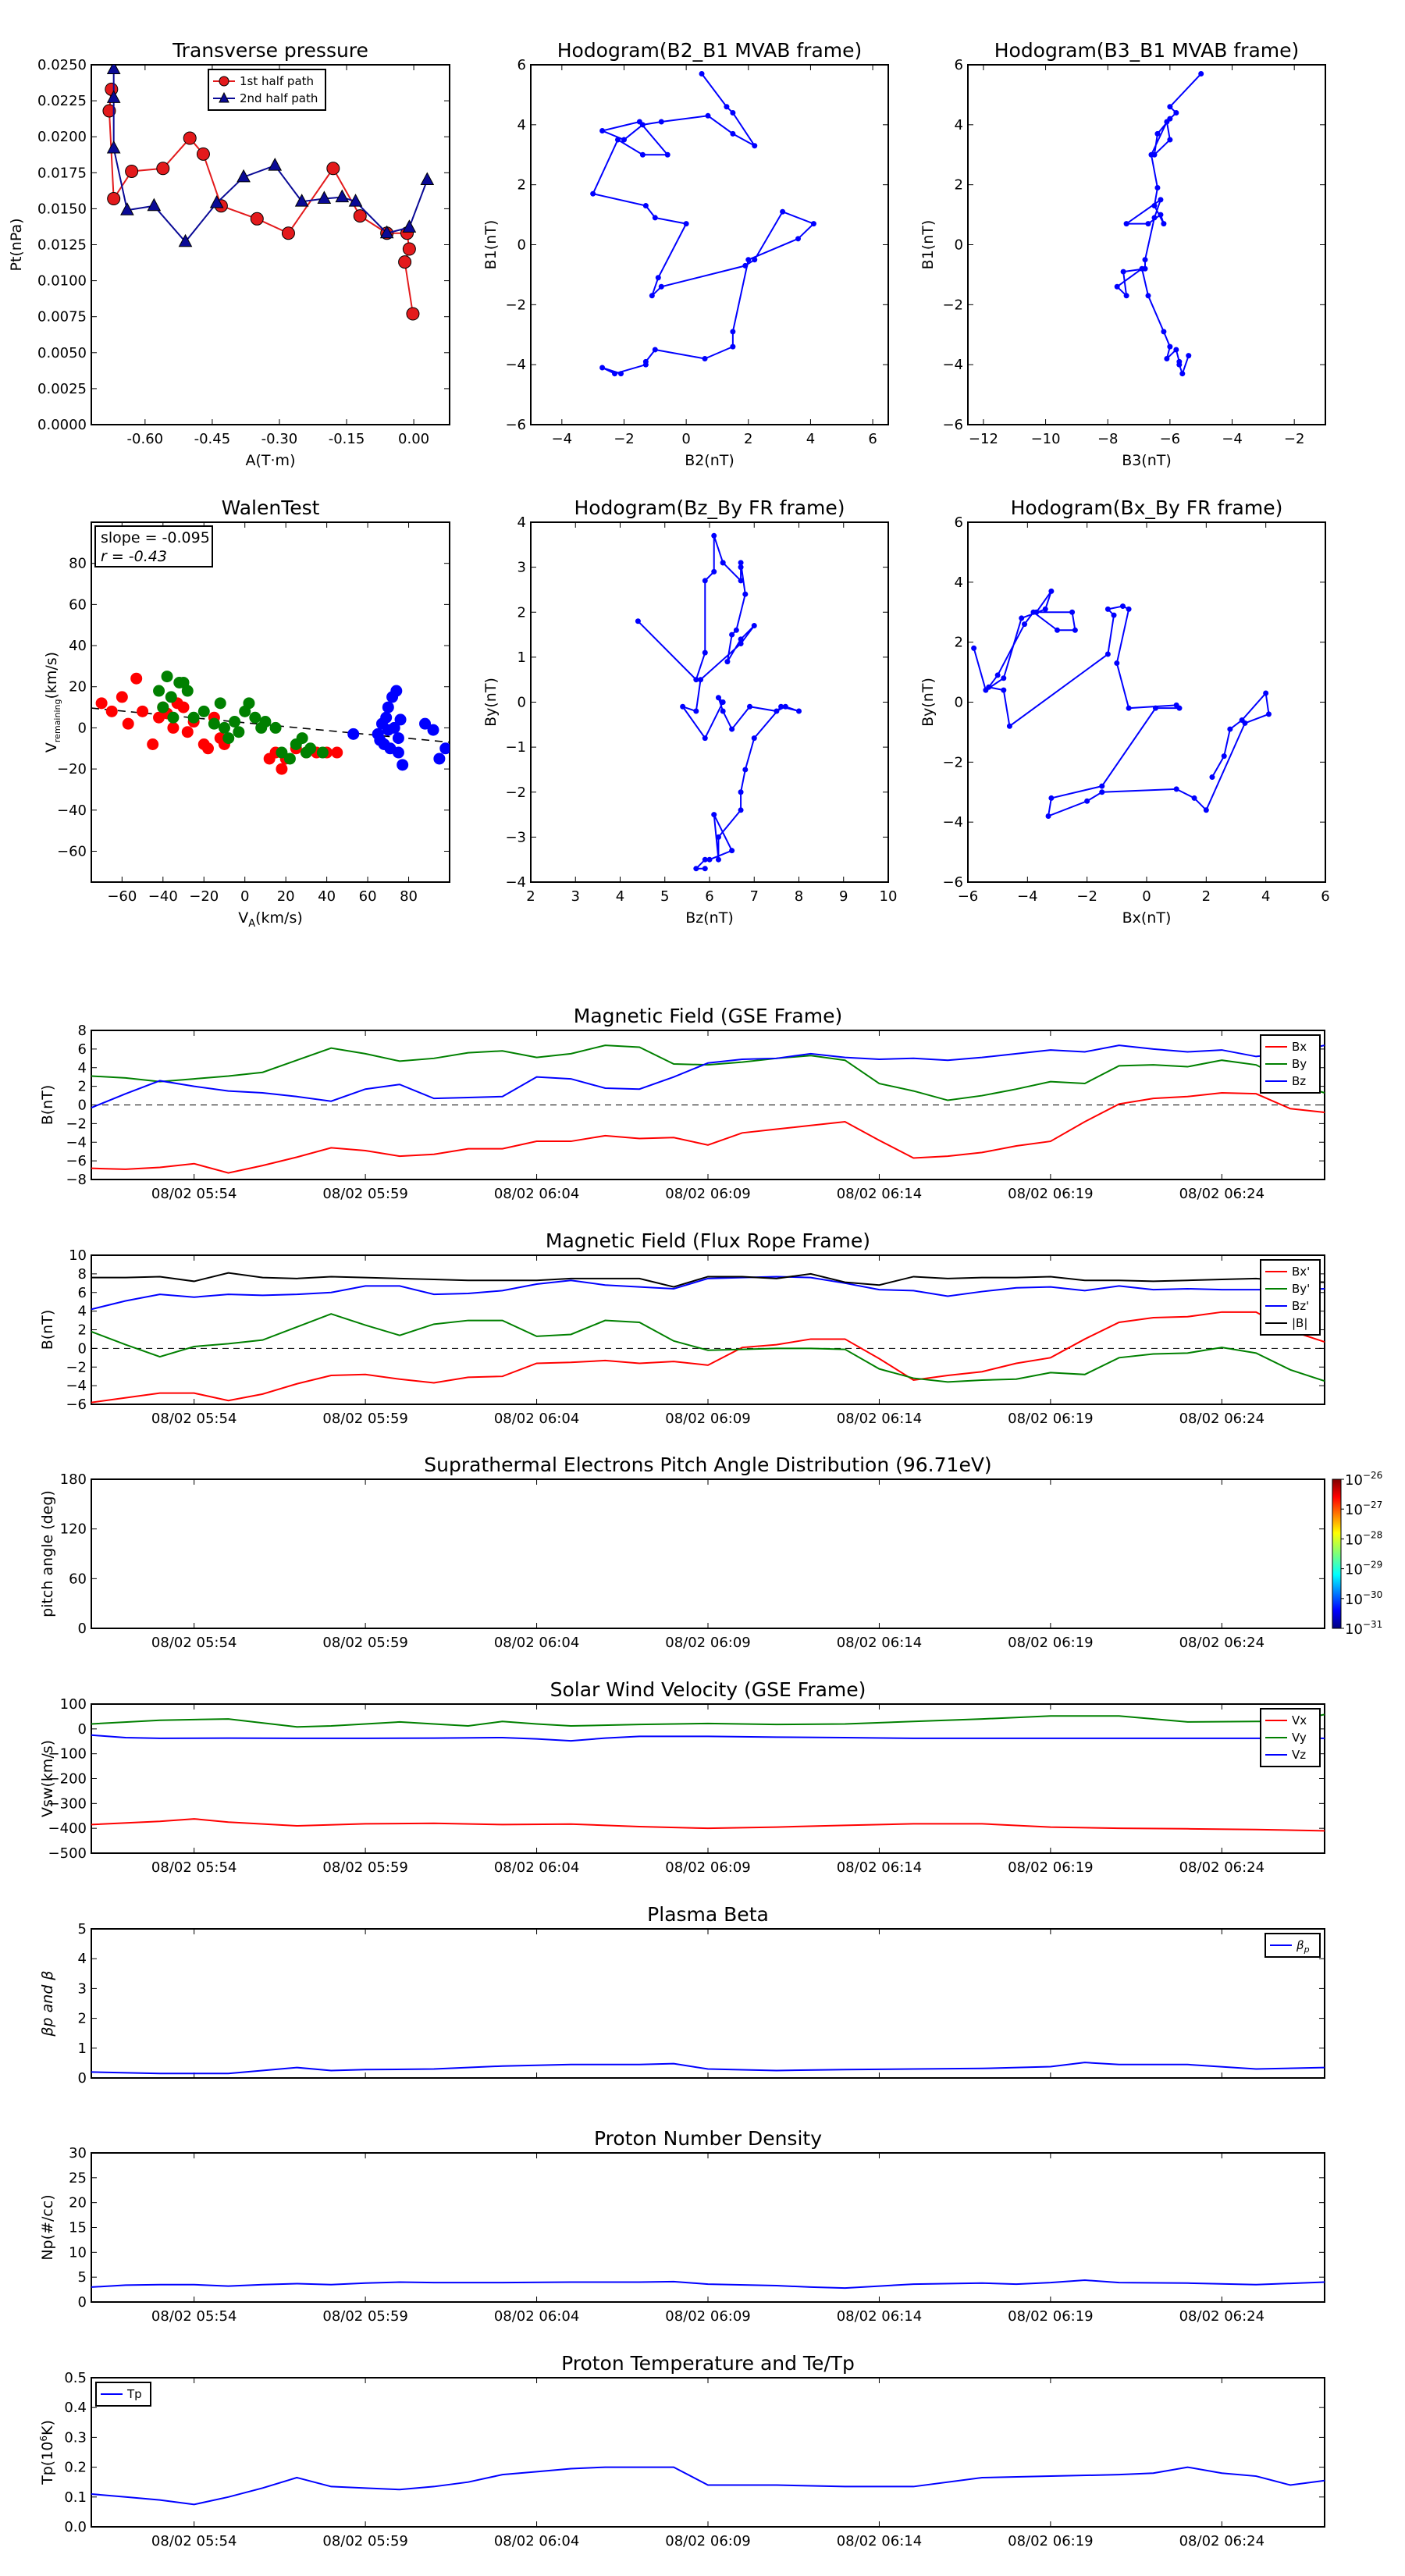  I want to click on y-tick-label: 6, so click(82, 1293).